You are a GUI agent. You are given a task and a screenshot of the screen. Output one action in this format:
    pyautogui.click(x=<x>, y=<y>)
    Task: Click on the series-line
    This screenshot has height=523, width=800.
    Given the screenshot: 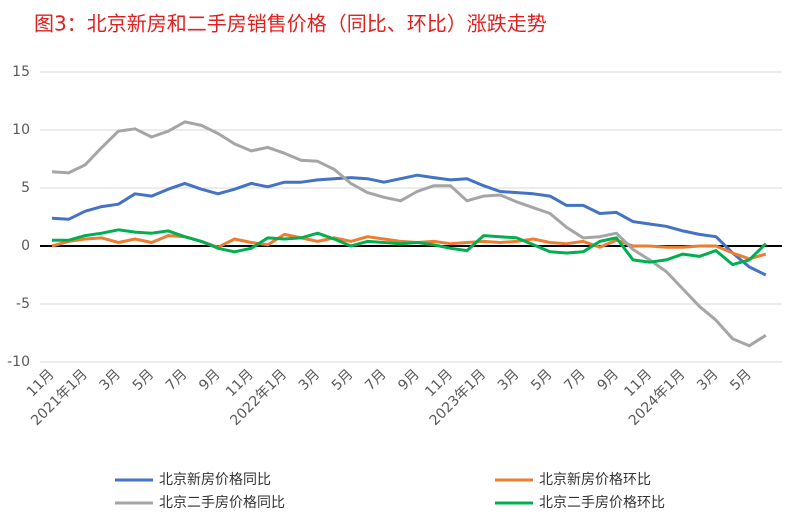 What is the action you would take?
    pyautogui.click(x=409, y=247)
    